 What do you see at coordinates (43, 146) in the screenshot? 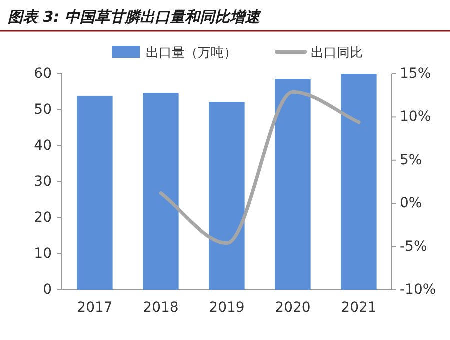
I see `y-tick-label: 40` at bounding box center [43, 146].